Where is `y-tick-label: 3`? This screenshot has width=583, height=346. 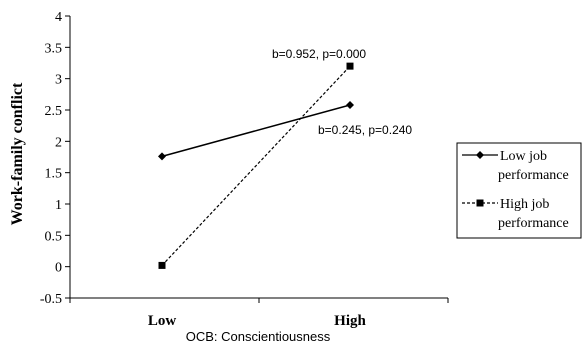 y-tick-label: 3 is located at coordinates (58, 80).